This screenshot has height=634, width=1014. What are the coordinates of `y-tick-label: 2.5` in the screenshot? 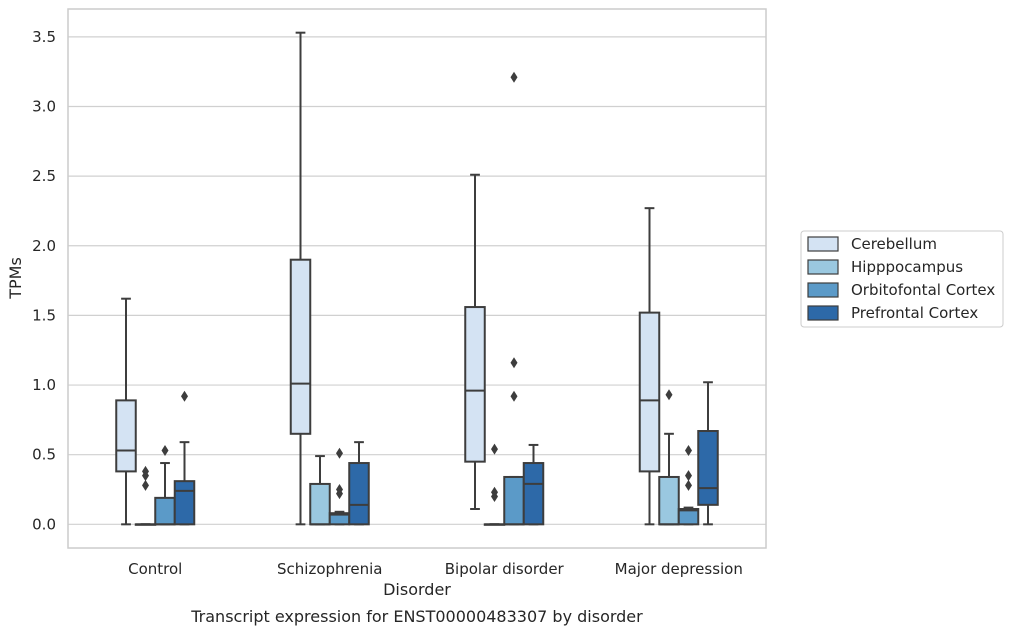 It's located at (44, 176).